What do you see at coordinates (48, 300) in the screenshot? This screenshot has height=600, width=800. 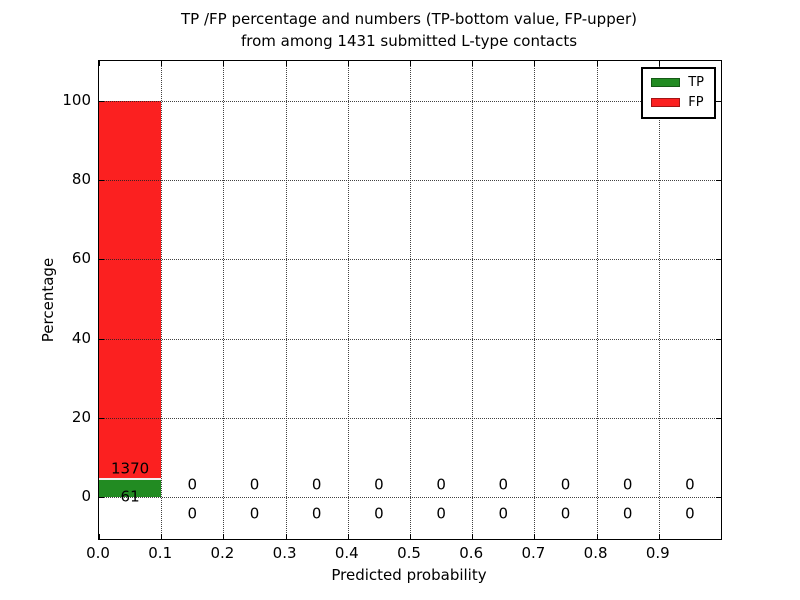 I see `y-axis-label: Percentage` at bounding box center [48, 300].